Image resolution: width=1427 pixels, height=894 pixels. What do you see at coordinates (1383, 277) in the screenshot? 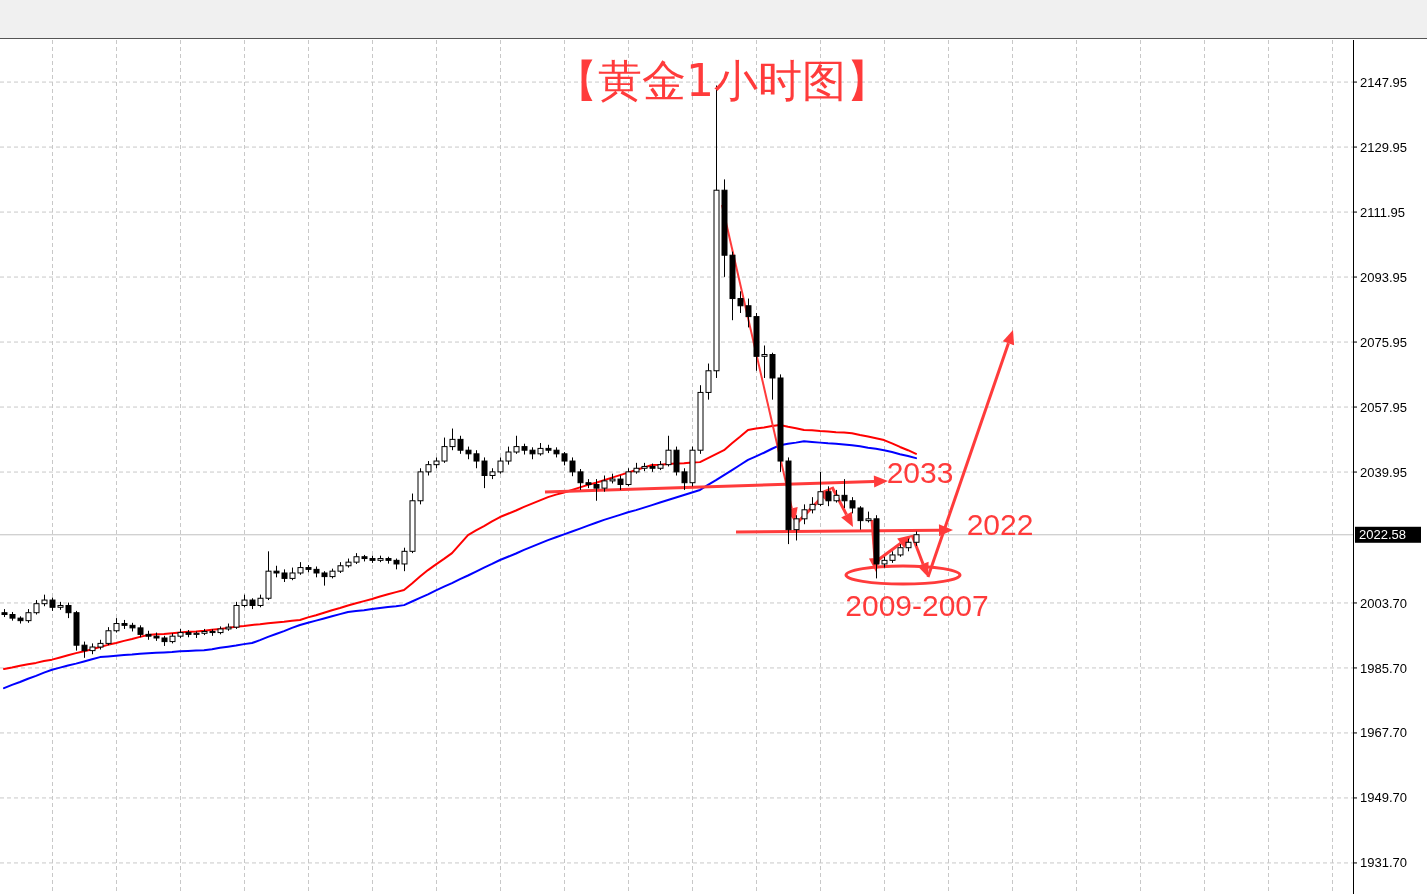
I see `y-tick-label: 2093.95` at bounding box center [1383, 277].